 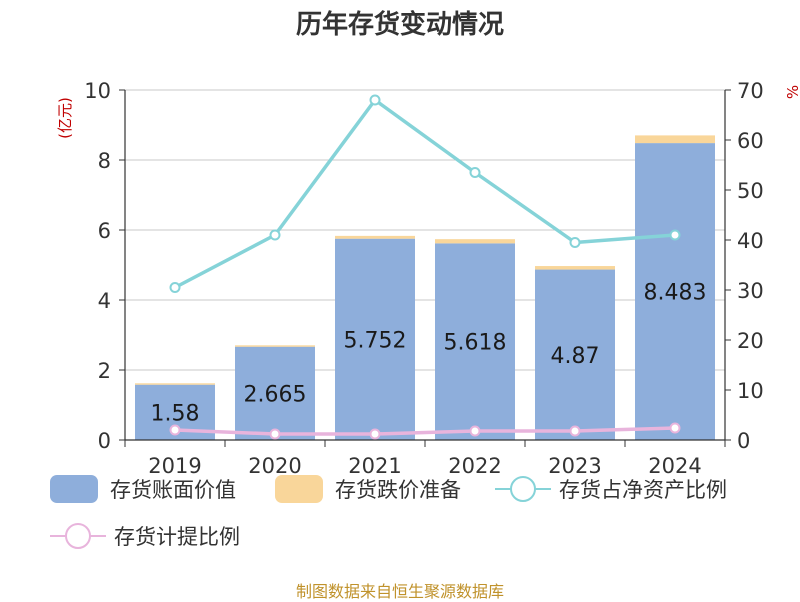 I want to click on x-tick-label: 2020, so click(x=274, y=466).